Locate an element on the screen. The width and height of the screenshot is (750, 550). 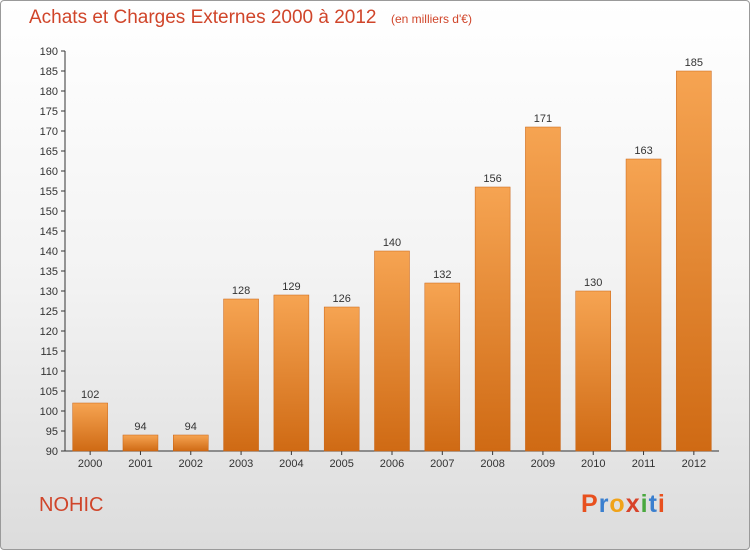
y-tick-label: 190 is located at coordinates (49, 52).